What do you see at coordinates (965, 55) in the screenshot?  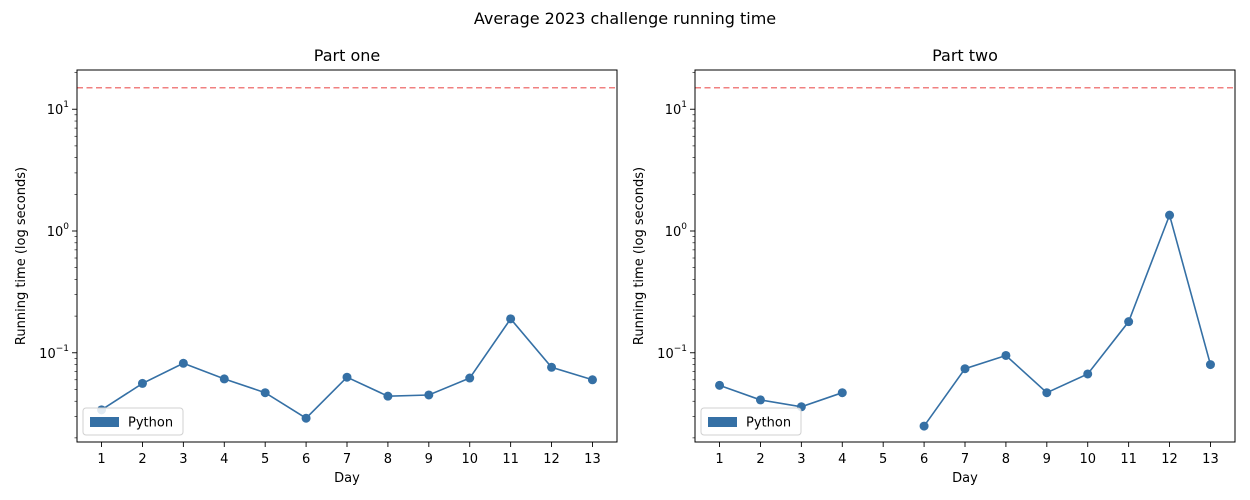 I see `panel-title: Part two` at bounding box center [965, 55].